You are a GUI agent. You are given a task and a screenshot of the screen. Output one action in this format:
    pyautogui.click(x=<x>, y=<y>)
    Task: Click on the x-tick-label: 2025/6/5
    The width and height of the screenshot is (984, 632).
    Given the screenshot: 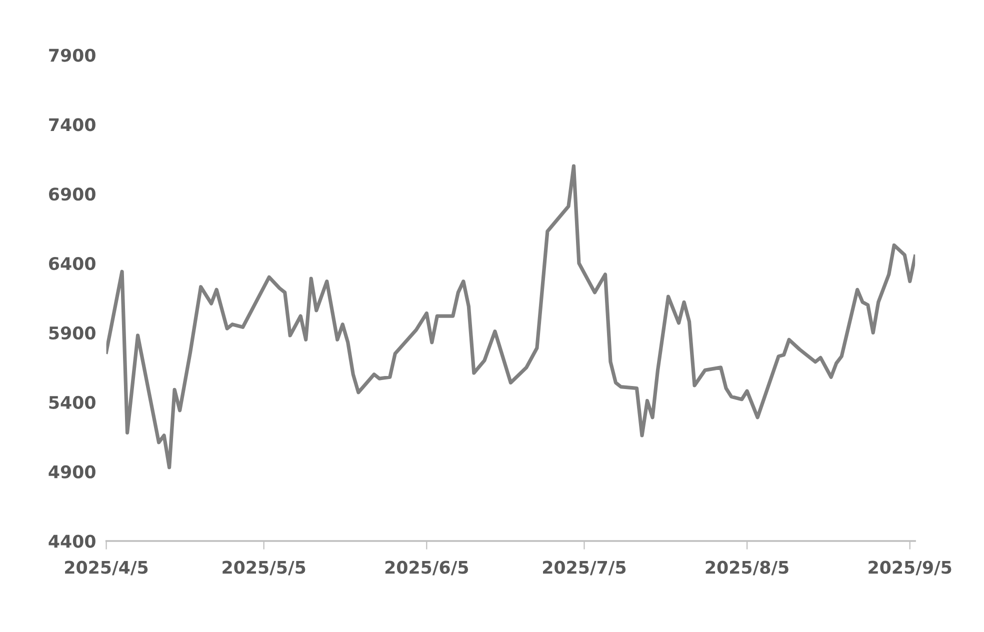 What is the action you would take?
    pyautogui.click(x=426, y=568)
    